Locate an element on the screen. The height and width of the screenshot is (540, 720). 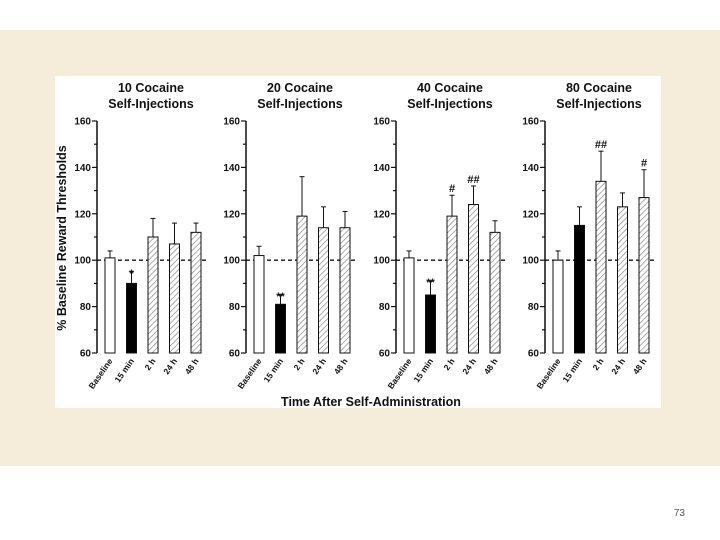
panel-title-line: 10 Cocaine is located at coordinates (151, 88).